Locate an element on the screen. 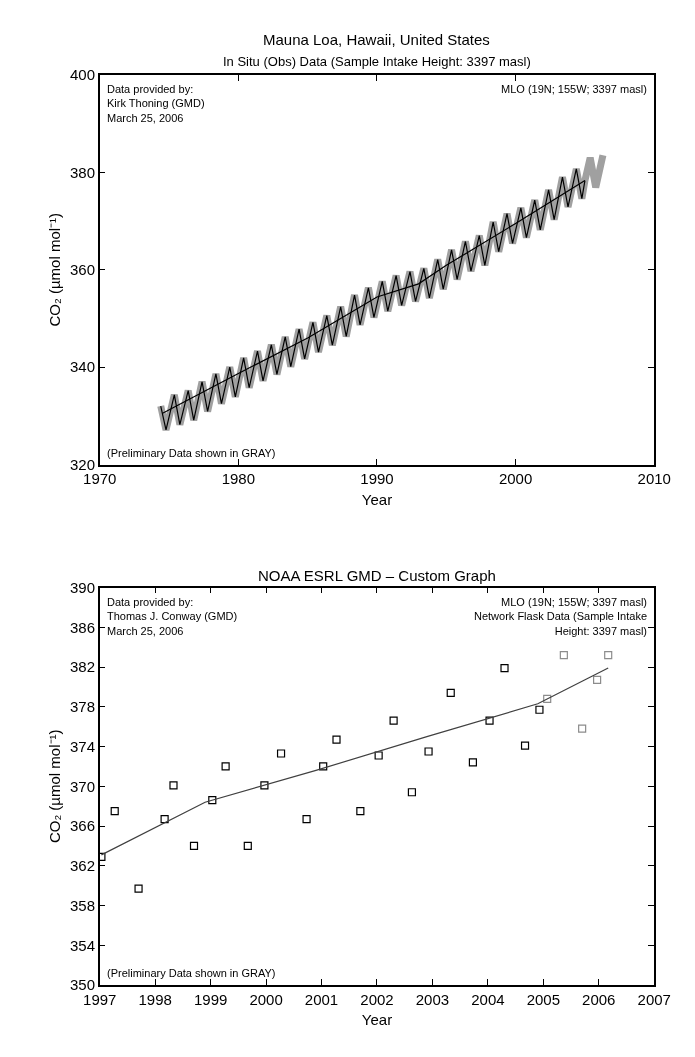  x-tick-label: 2005 is located at coordinates (543, 999).